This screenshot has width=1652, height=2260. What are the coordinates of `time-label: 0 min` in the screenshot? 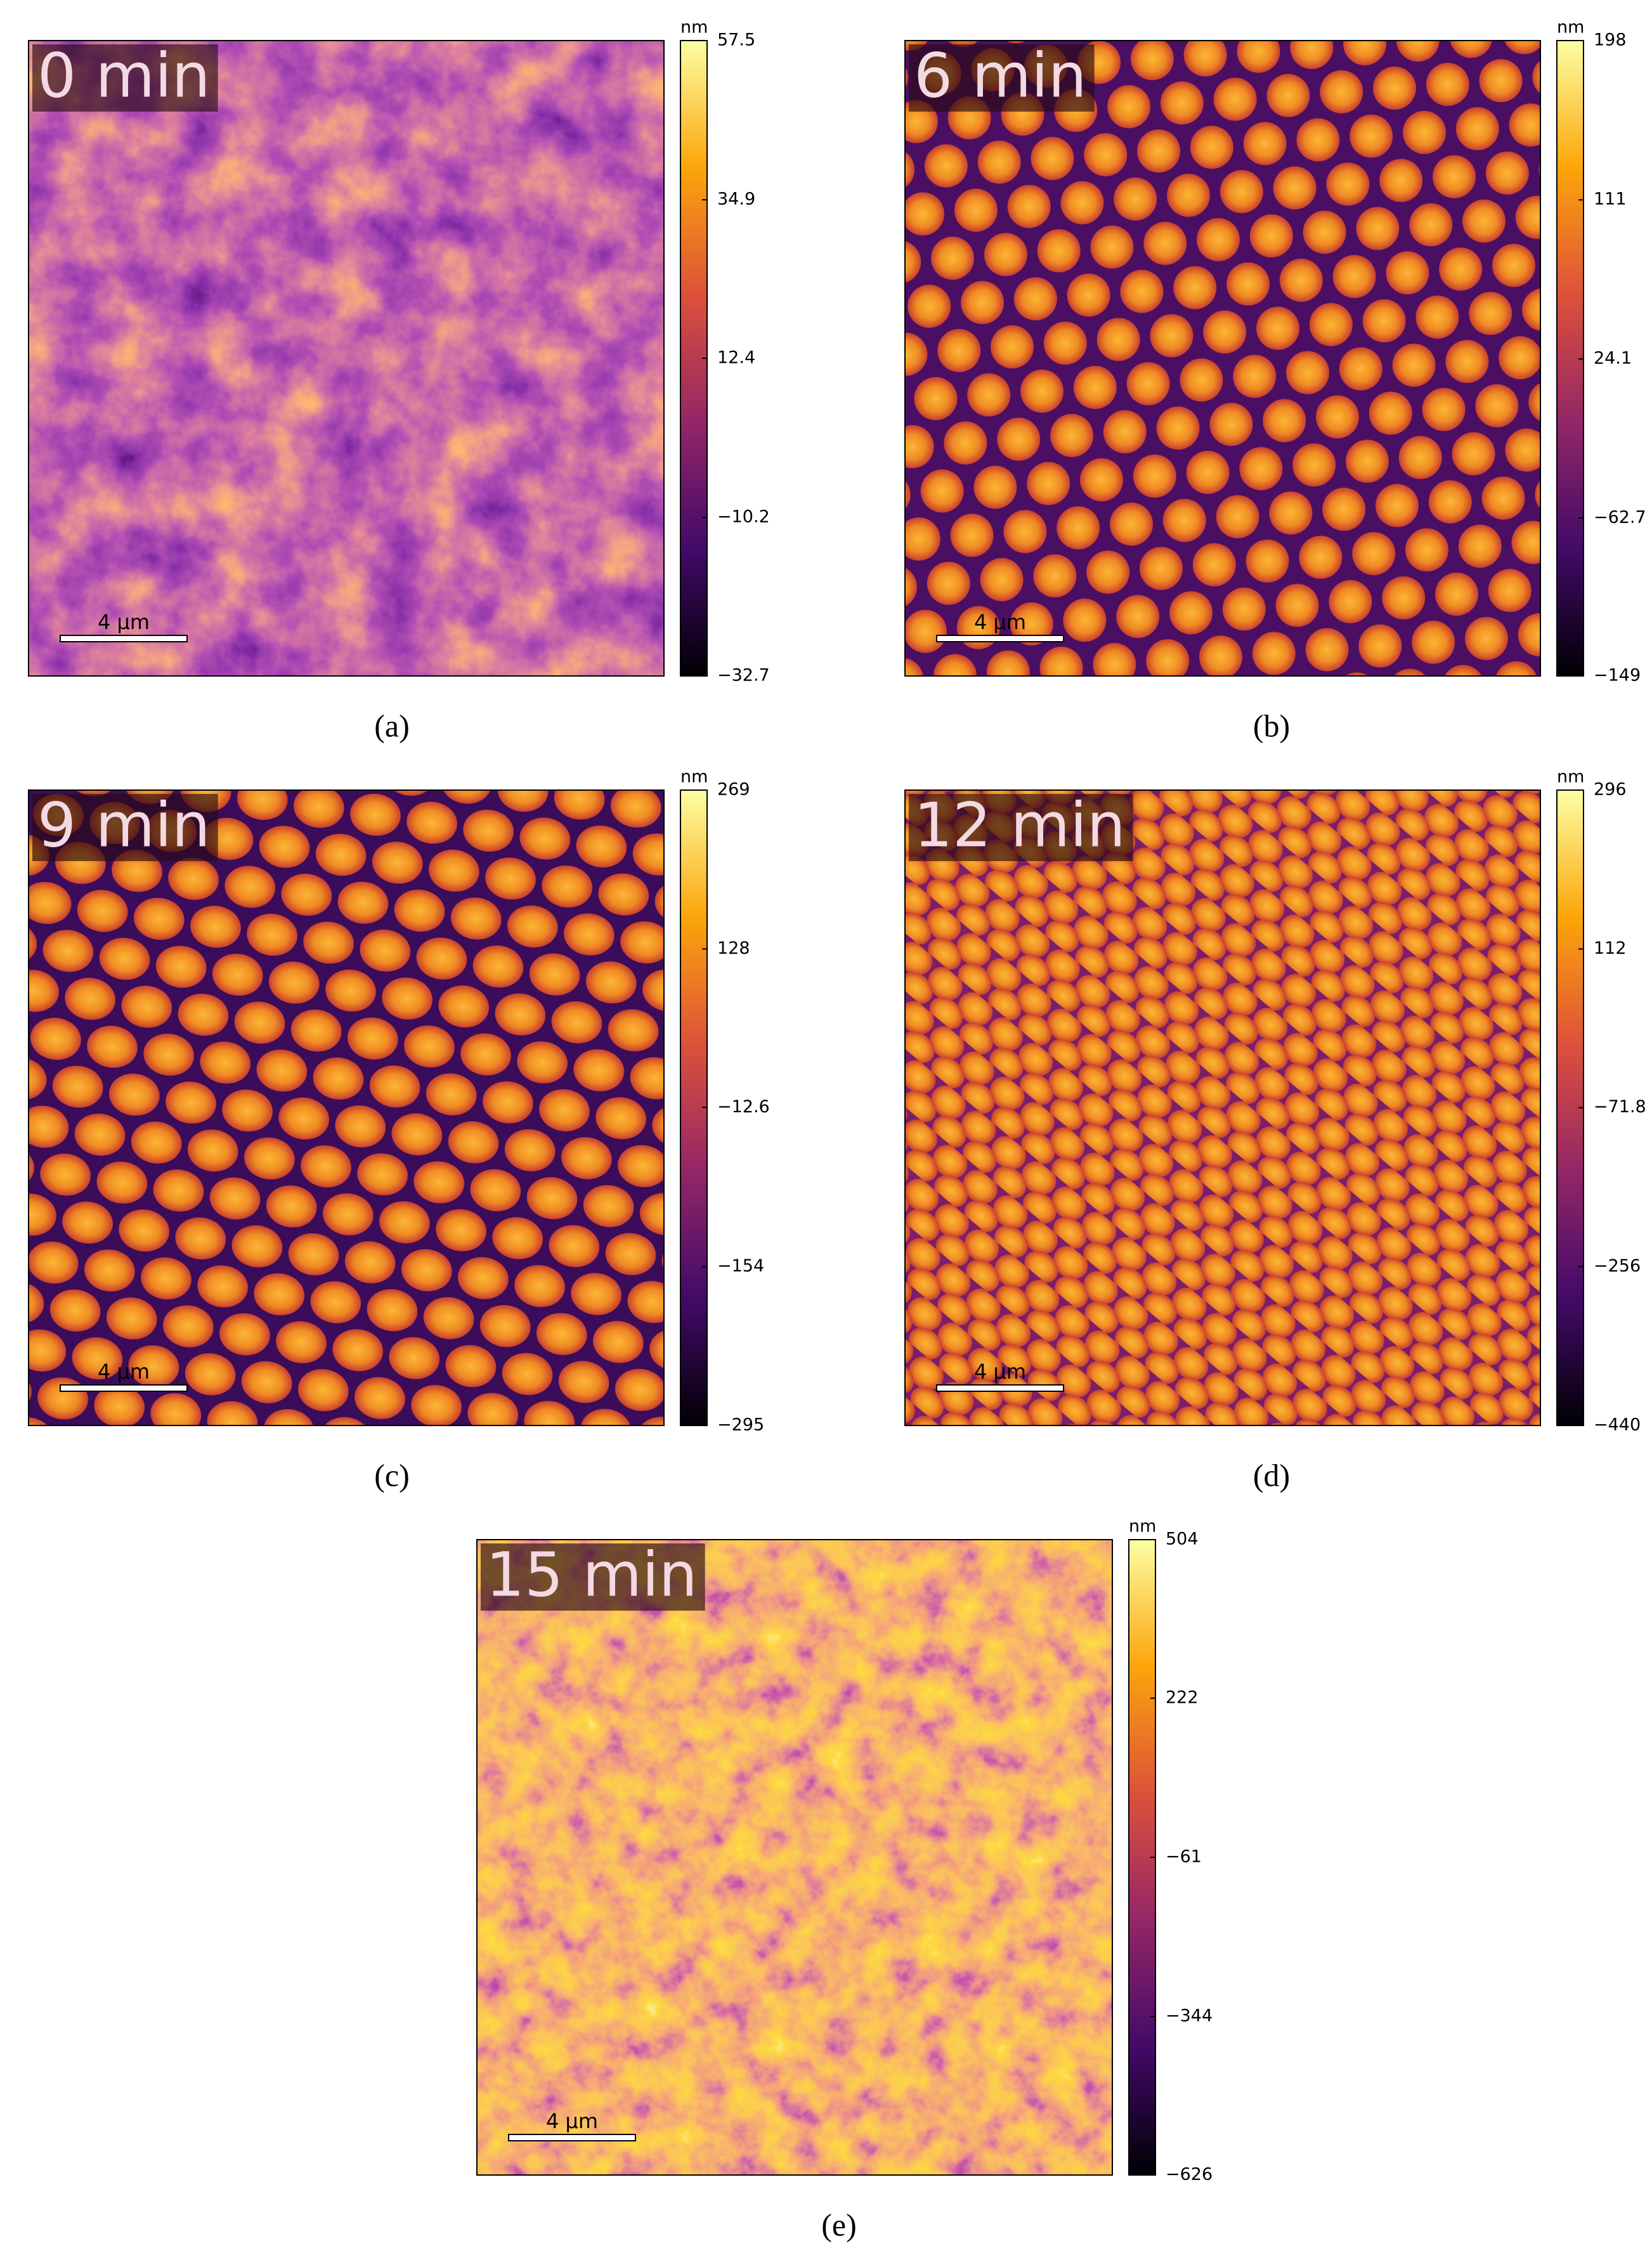 It's located at (124, 75).